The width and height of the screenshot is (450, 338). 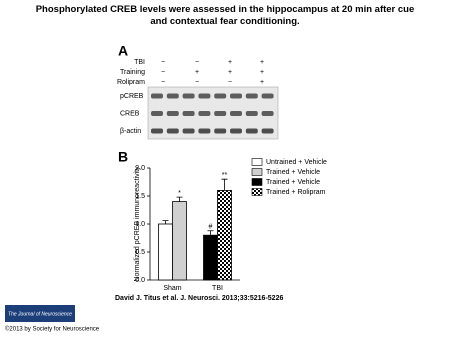 I want to click on x-tick-label: TBI, so click(x=217, y=288).